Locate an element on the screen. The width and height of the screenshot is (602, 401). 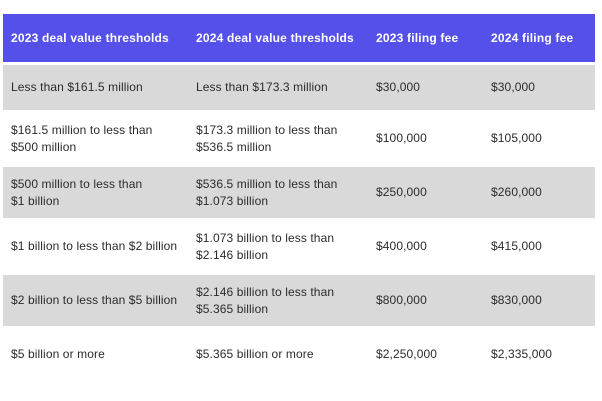
table-cell-2023-fee: $2,250,000 is located at coordinates (407, 354).